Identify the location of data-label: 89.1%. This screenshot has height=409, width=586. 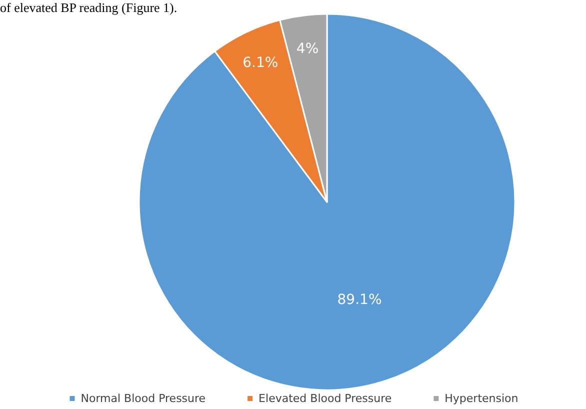
(359, 300).